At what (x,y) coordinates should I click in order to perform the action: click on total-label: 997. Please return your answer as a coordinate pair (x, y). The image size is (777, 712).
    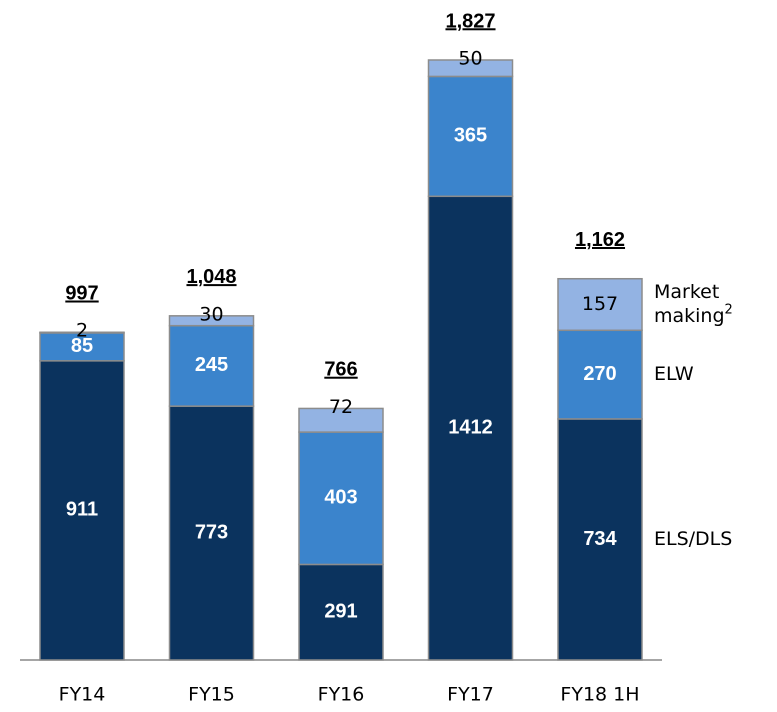
    Looking at the image, I should click on (81, 294).